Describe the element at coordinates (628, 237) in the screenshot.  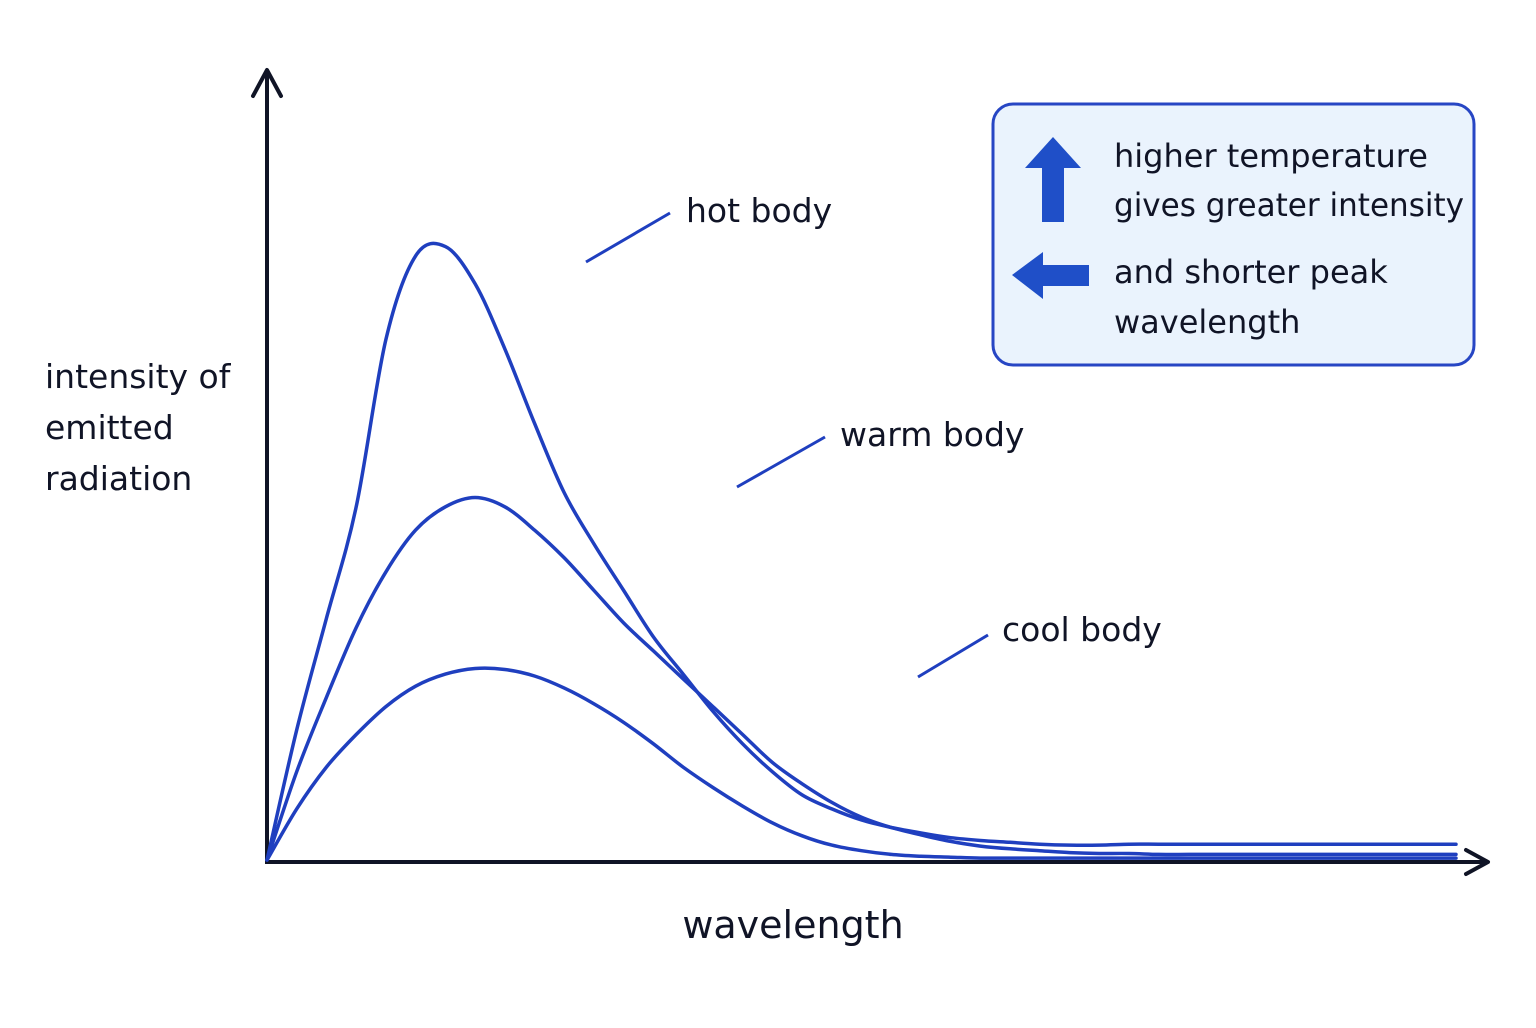
I see `hot-body-leader-line` at that location.